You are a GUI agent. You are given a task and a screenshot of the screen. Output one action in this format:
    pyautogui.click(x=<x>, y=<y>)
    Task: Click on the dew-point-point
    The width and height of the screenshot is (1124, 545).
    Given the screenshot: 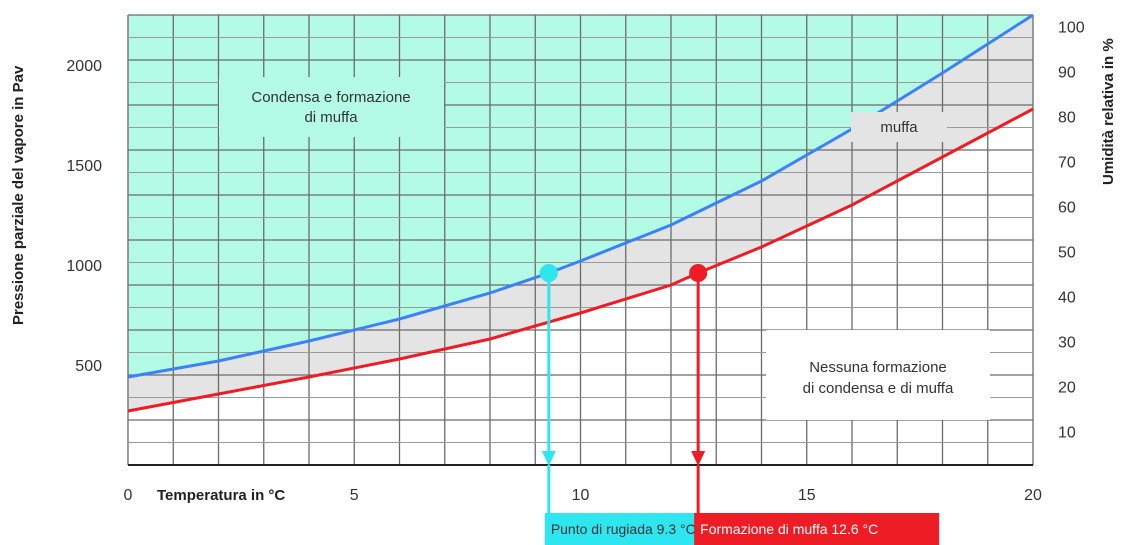 What is the action you would take?
    pyautogui.click(x=548, y=273)
    